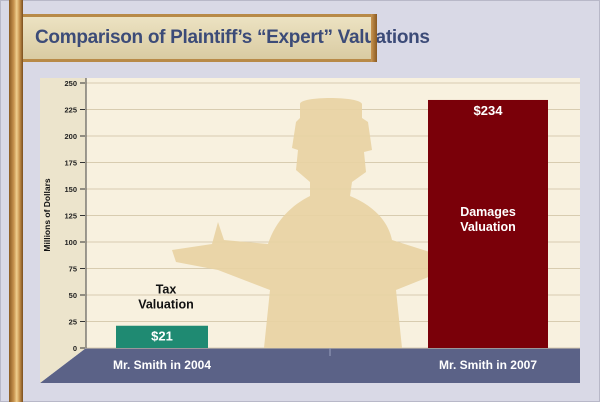  Describe the element at coordinates (70, 242) in the screenshot. I see `y-tick-label: 100` at that location.